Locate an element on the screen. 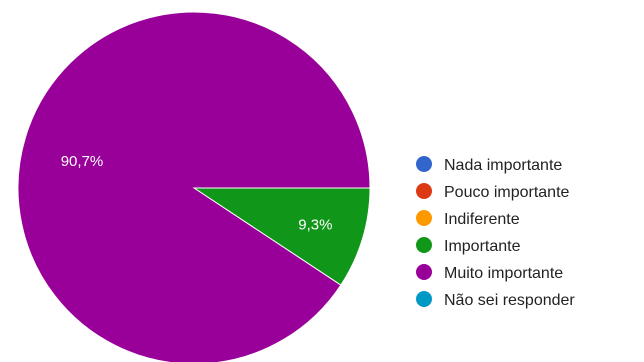 The image size is (644, 362). legend-label: Nada importante is located at coordinates (503, 165).